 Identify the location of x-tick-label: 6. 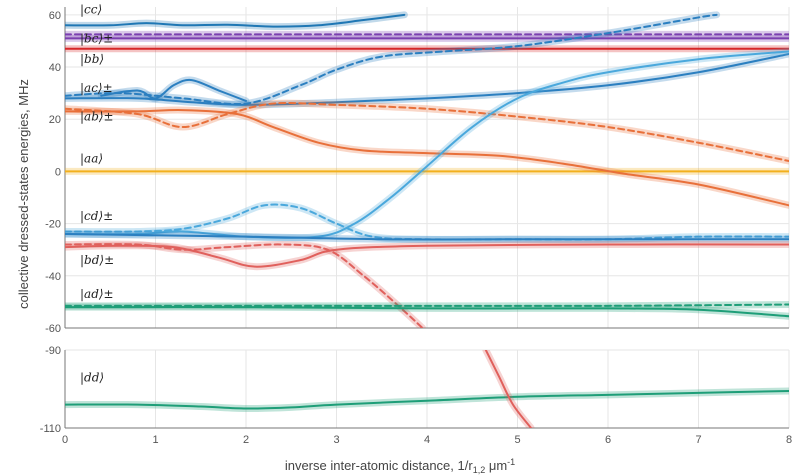
(608, 440).